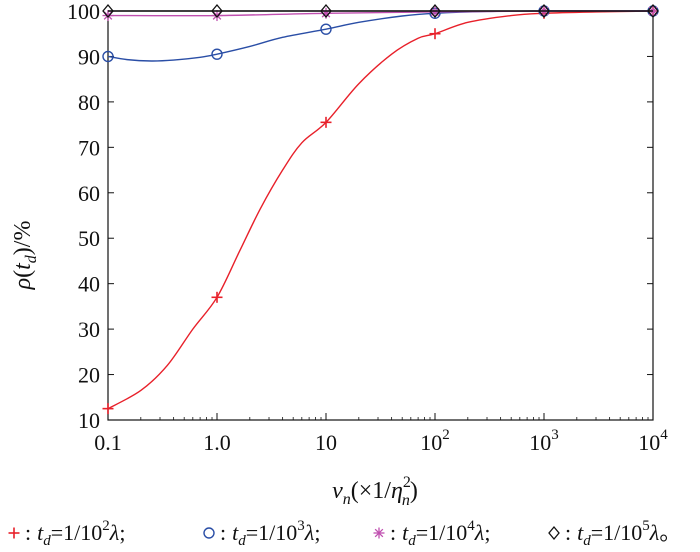 Image resolution: width=700 pixels, height=552 pixels. What do you see at coordinates (14, 533) in the screenshot?
I see `legend-marker-plus` at bounding box center [14, 533].